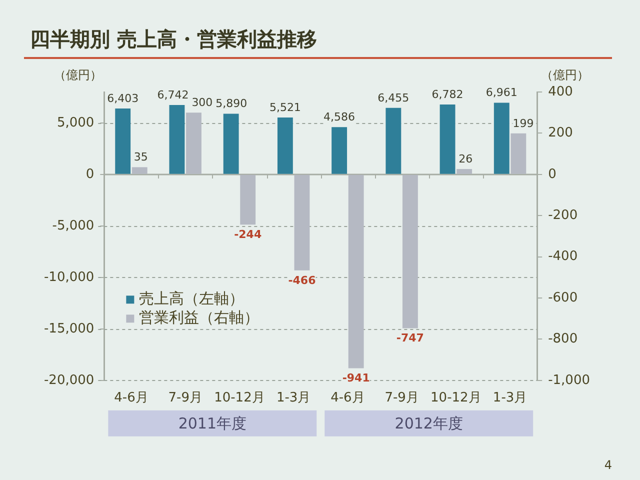 This screenshot has width=640, height=480. What do you see at coordinates (560, 92) in the screenshot?
I see `y2-tick-label: 400` at bounding box center [560, 92].